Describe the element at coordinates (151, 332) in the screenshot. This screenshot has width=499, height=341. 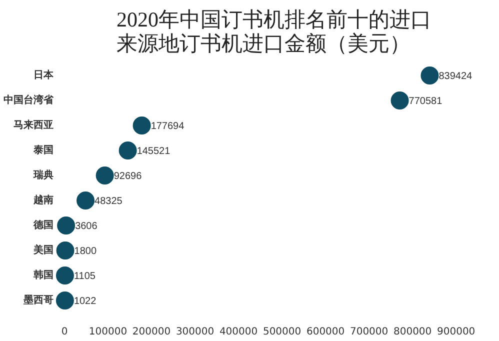
I see `x-tick-label: 200000` at that location.